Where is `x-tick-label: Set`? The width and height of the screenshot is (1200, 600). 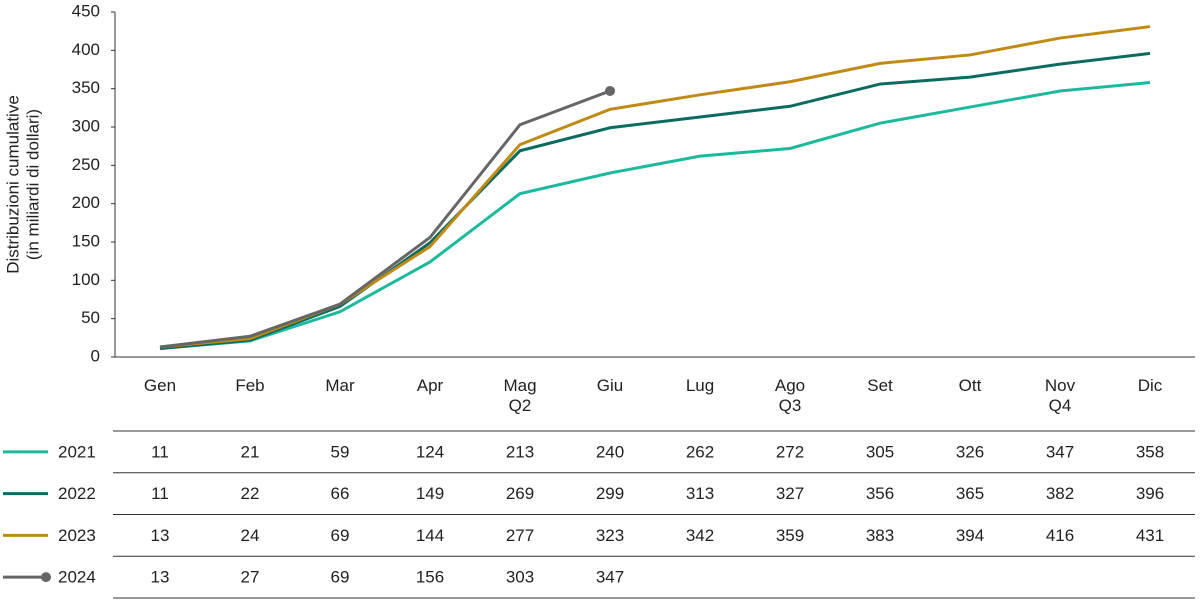
x-tick-label: Set is located at coordinates (880, 385).